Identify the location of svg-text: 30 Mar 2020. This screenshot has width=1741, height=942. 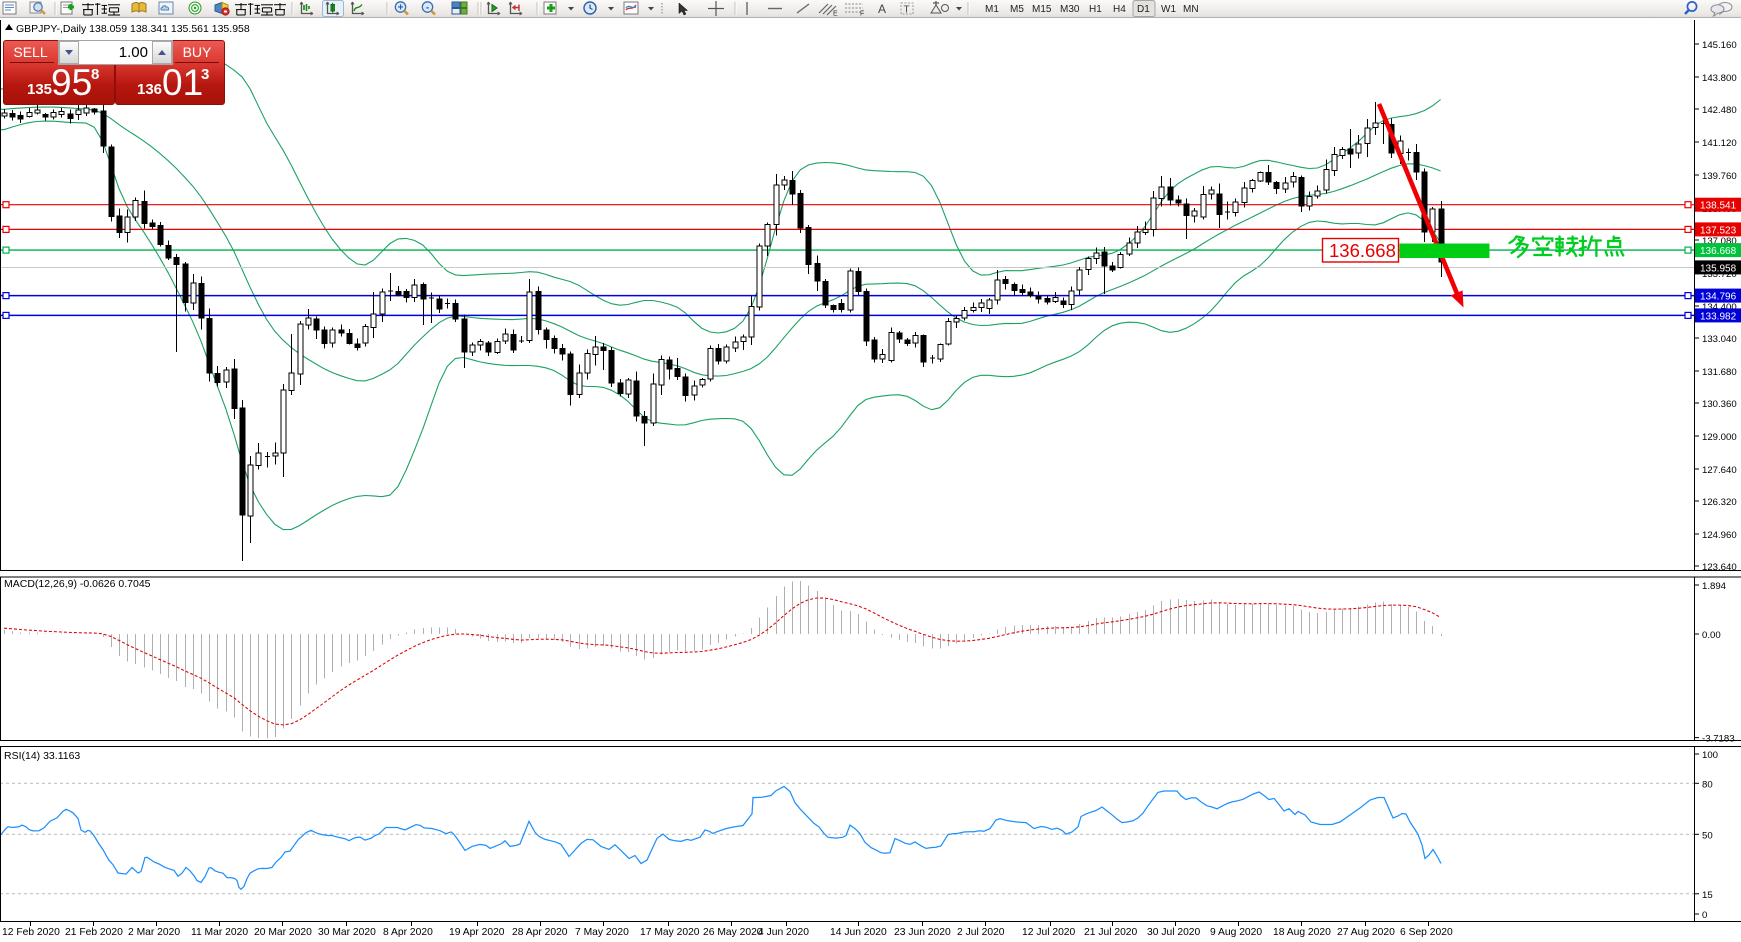
(347, 932).